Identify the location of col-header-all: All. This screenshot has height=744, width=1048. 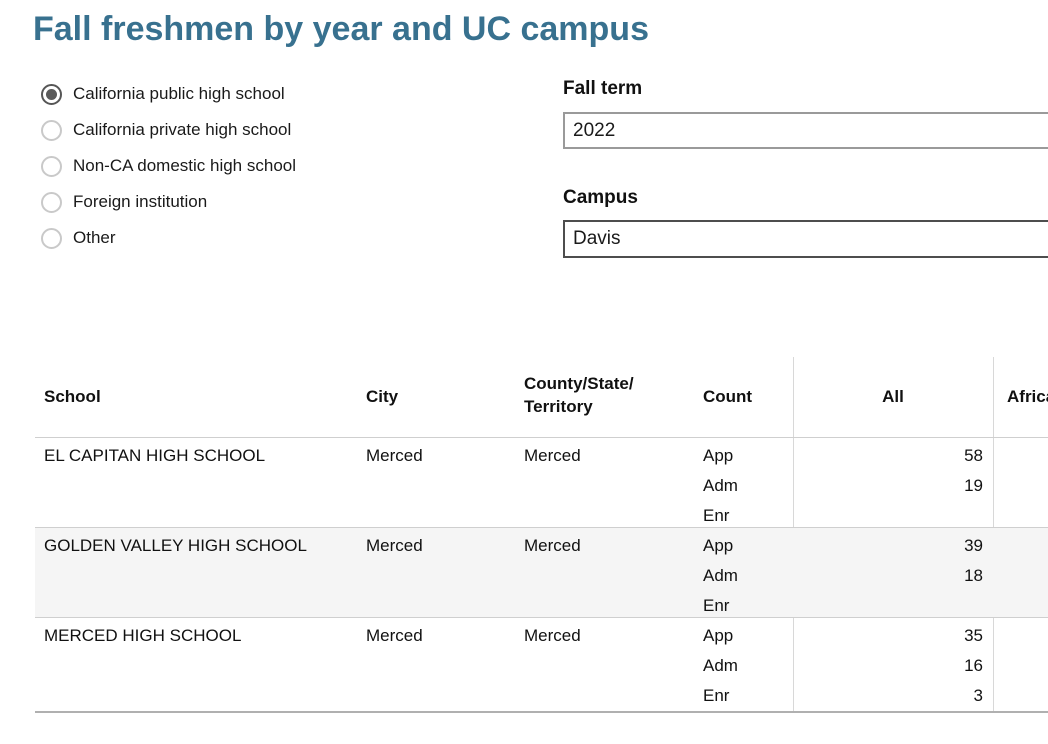
(893, 396).